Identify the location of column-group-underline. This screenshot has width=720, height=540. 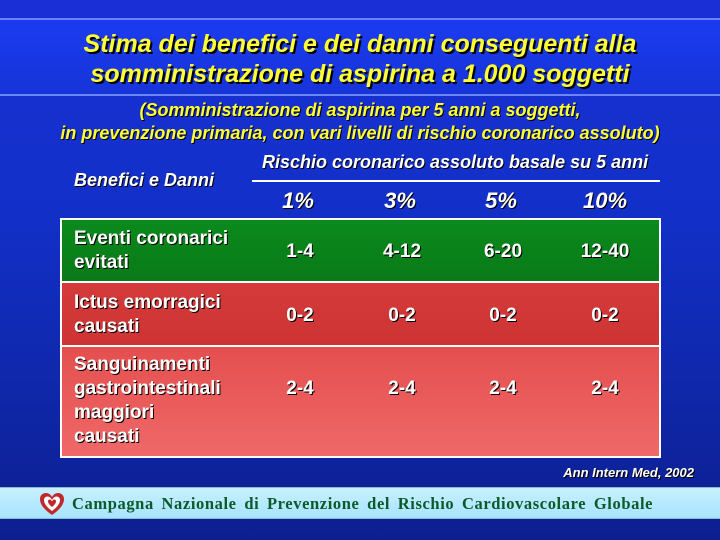
(456, 181).